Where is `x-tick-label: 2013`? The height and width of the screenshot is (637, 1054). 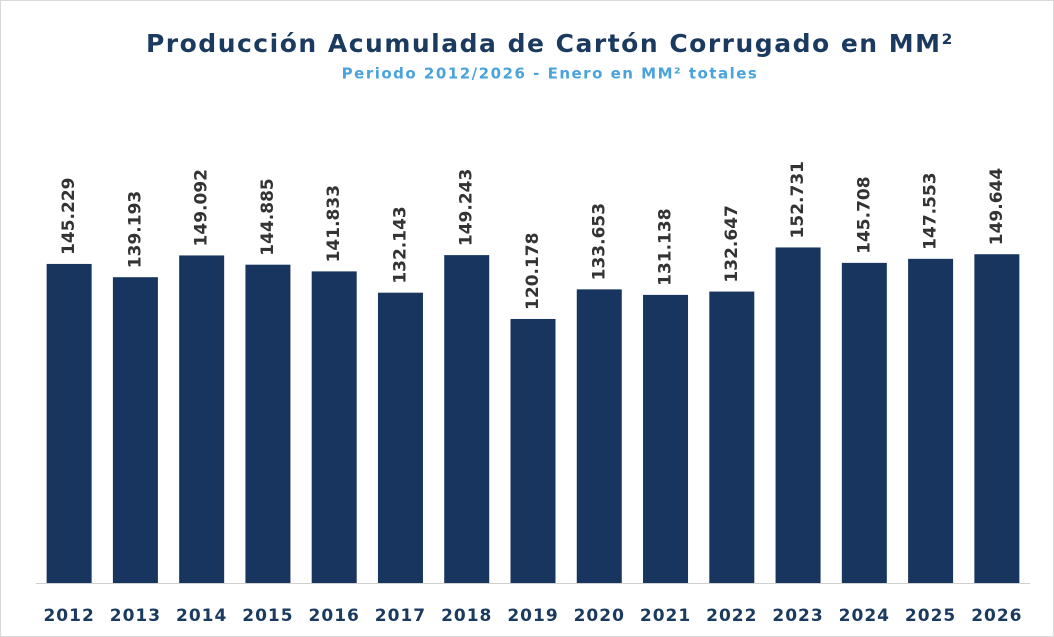 x-tick-label: 2013 is located at coordinates (135, 616).